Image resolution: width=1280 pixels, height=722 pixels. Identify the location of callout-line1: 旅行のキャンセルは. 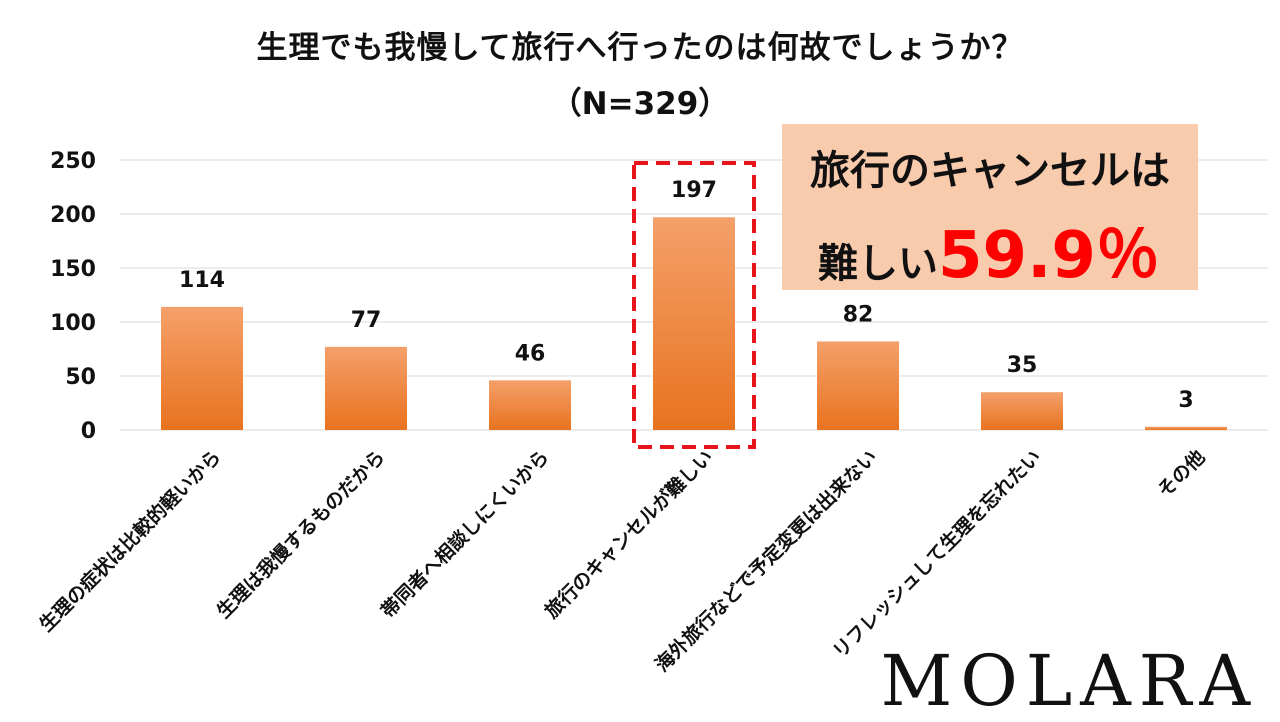
(990, 171).